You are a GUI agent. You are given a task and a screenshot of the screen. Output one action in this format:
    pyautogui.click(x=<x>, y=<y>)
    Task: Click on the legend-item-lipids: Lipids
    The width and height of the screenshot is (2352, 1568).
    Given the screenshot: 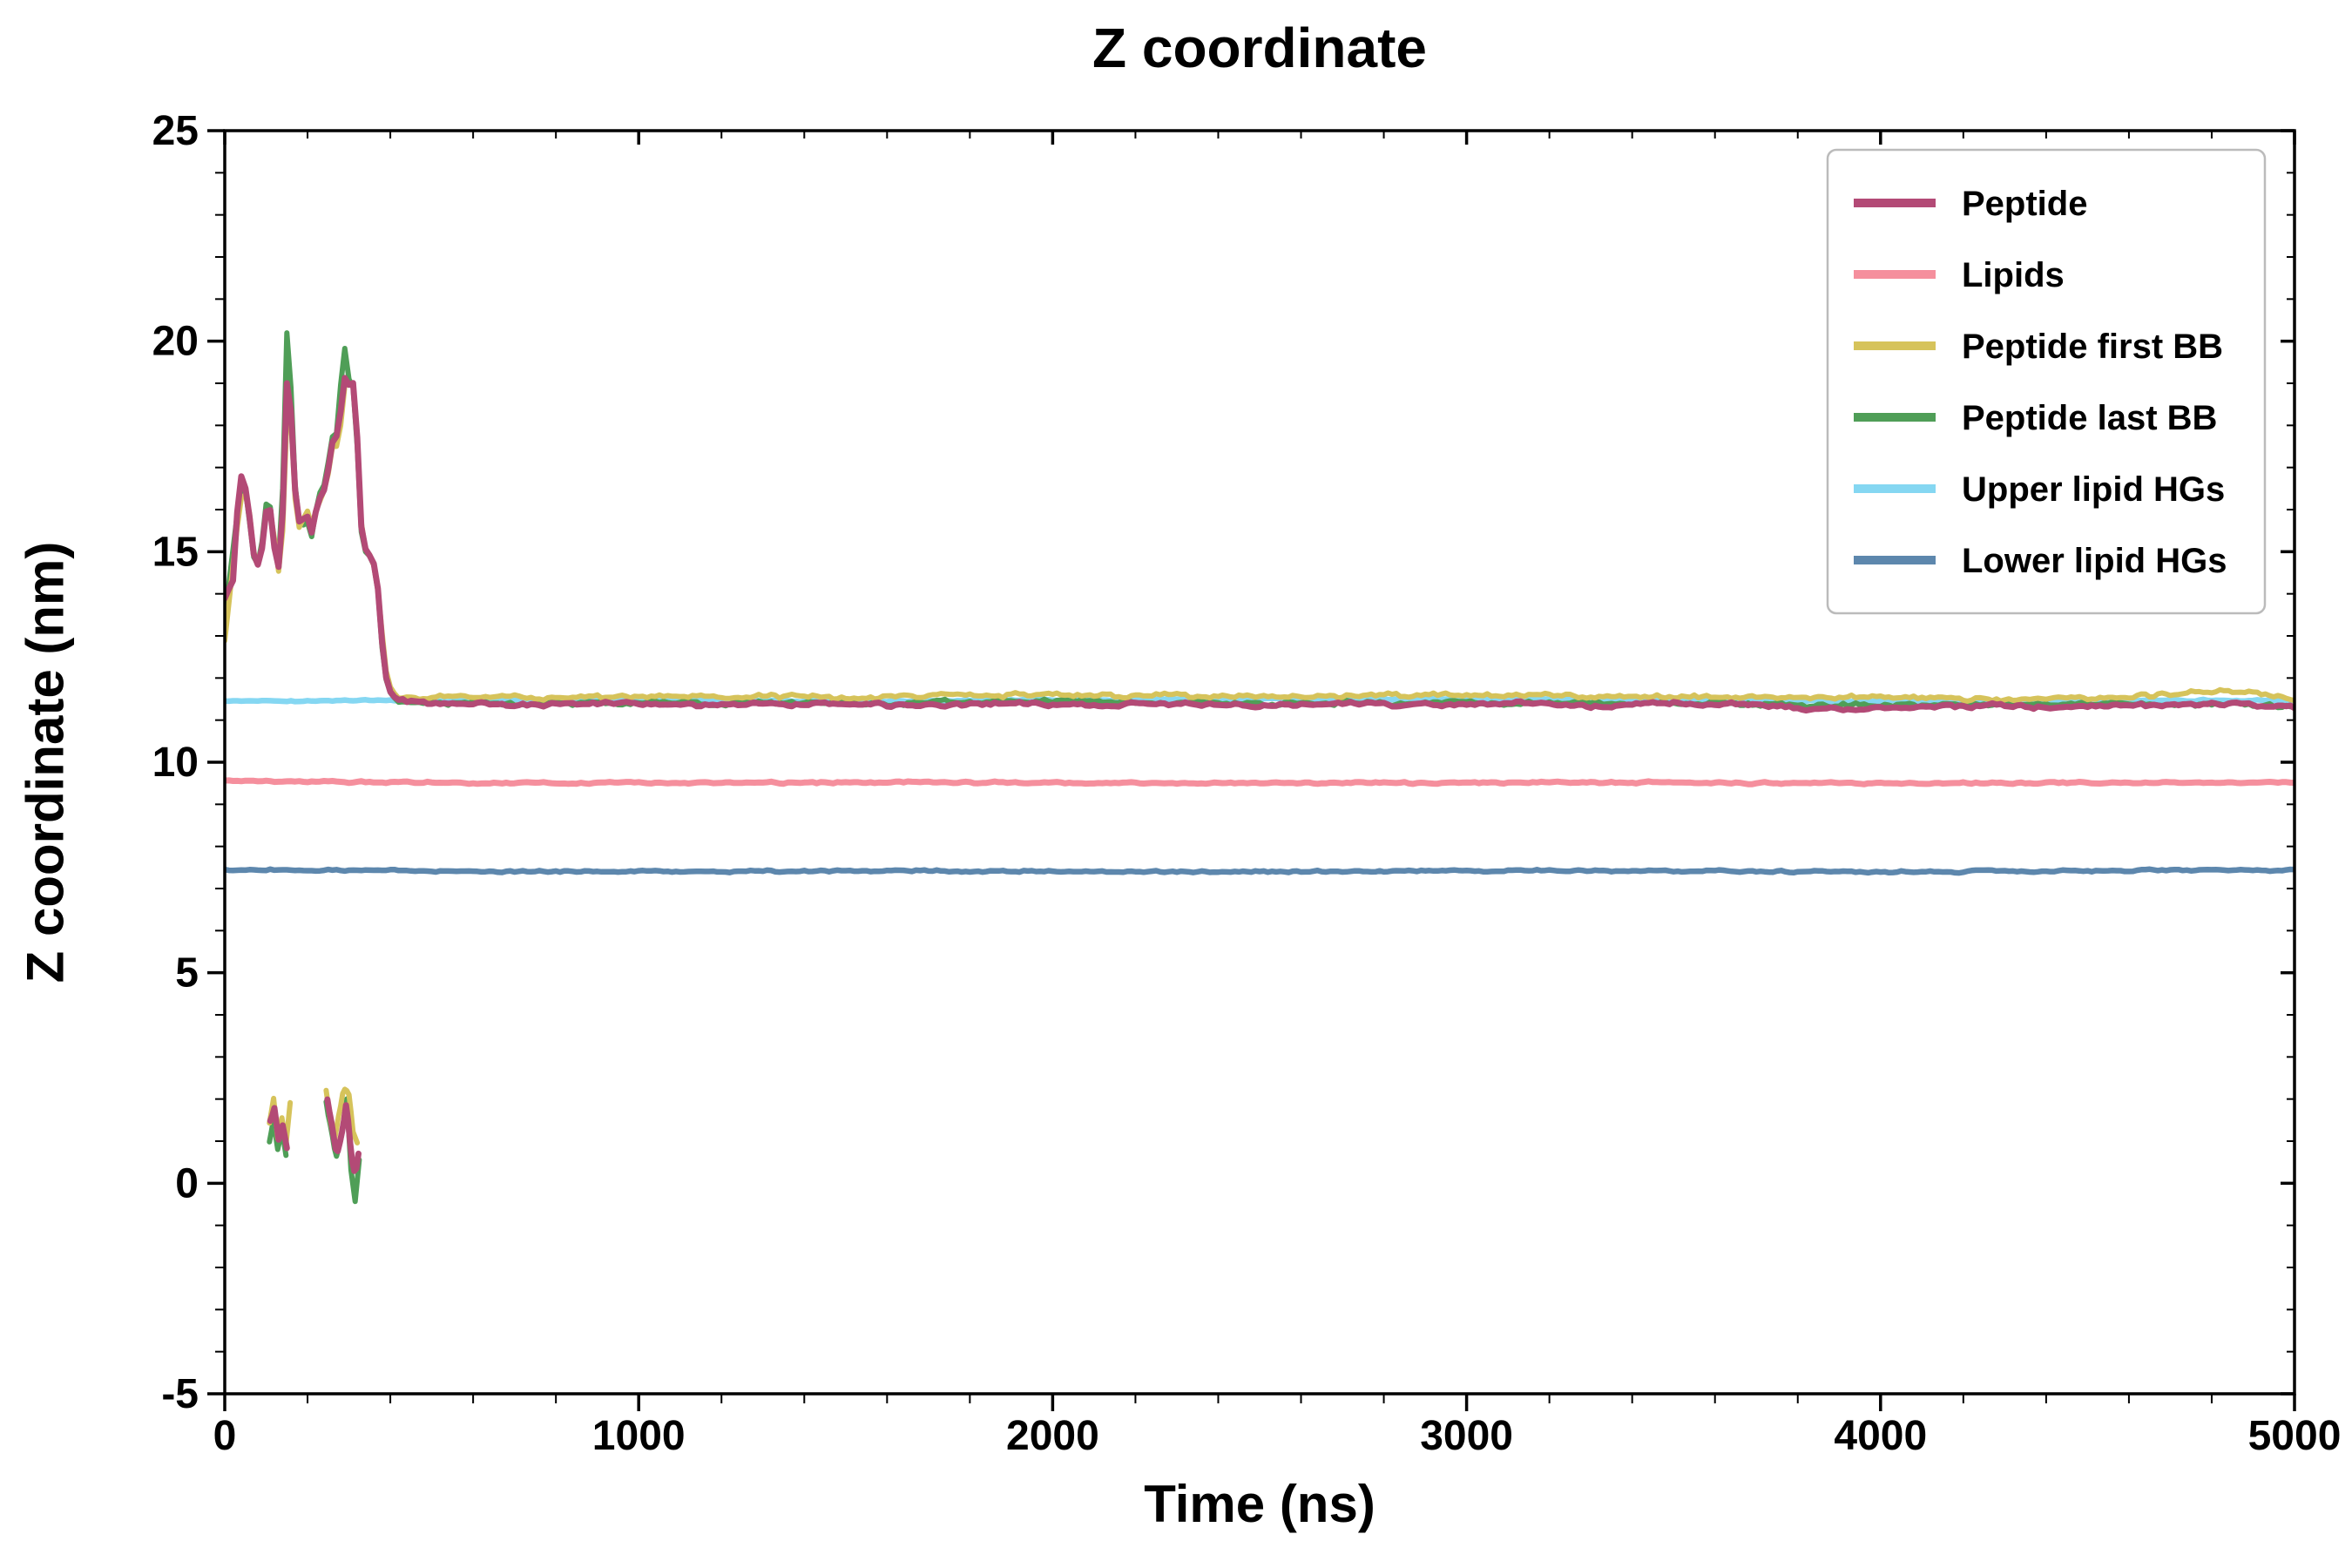 What is the action you would take?
    pyautogui.click(x=1959, y=275)
    